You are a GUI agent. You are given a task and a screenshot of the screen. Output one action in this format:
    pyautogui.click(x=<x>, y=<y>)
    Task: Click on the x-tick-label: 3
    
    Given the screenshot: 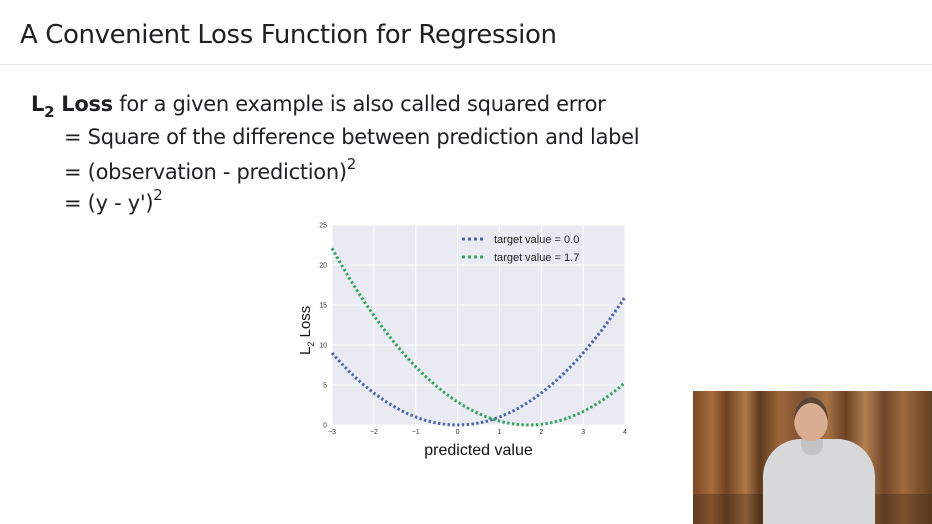 What is the action you would take?
    pyautogui.click(x=583, y=432)
    